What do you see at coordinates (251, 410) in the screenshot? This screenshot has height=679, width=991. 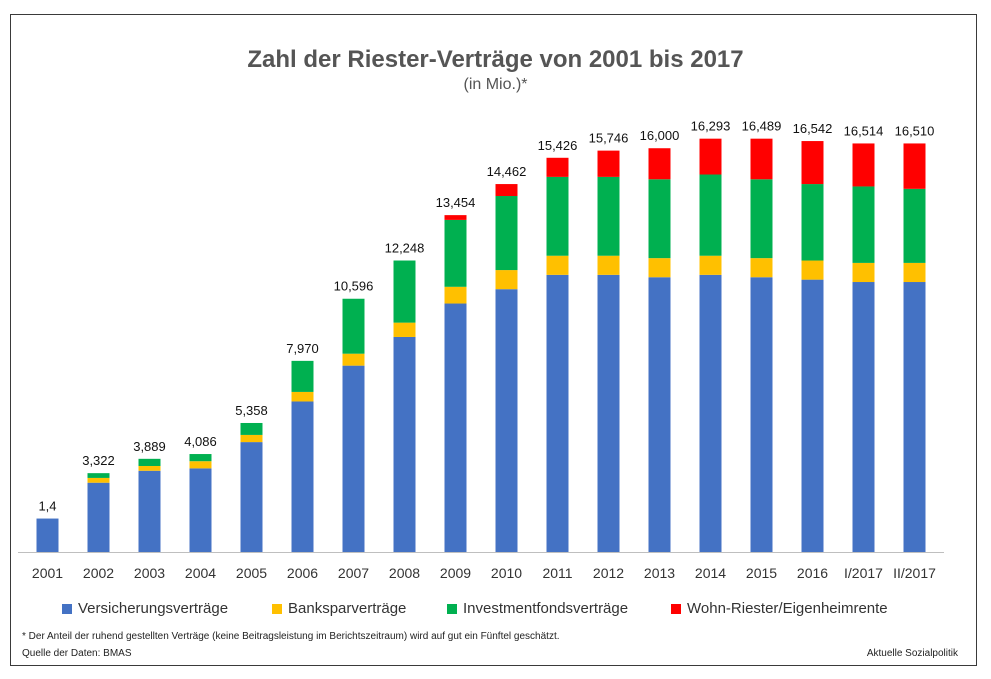 I see `total-value-label: 5,358` at bounding box center [251, 410].